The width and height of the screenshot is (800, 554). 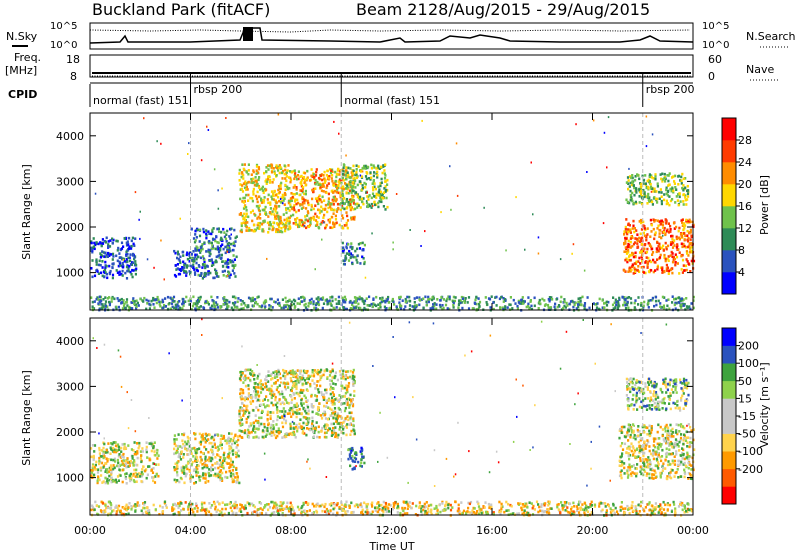 What do you see at coordinates (27, 57) in the screenshot?
I see `freq-label: Freq.` at bounding box center [27, 57].